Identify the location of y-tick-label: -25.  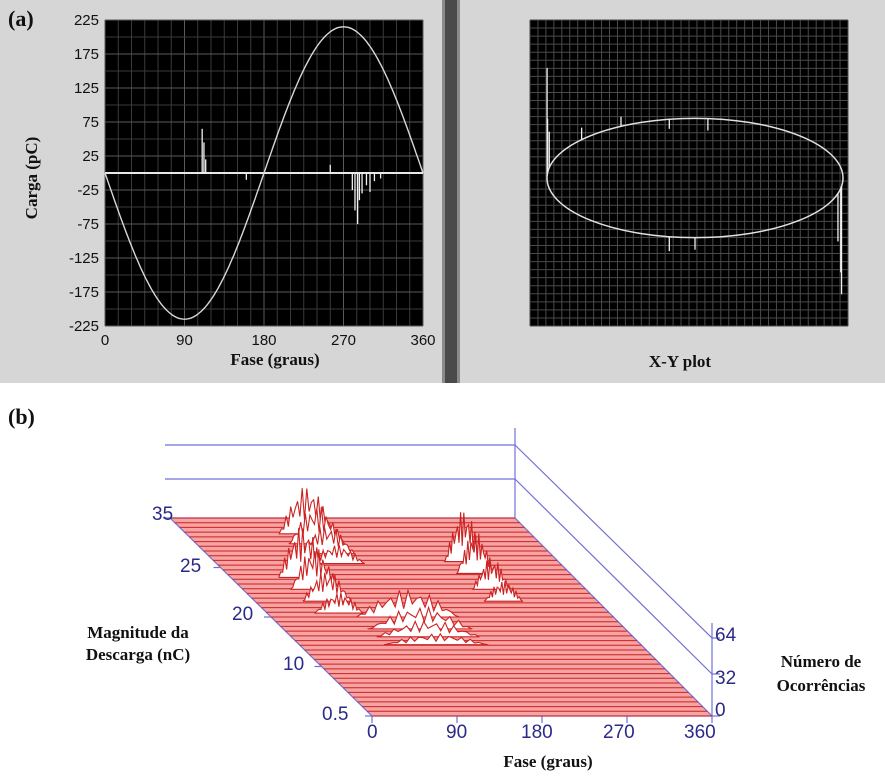
(88, 190).